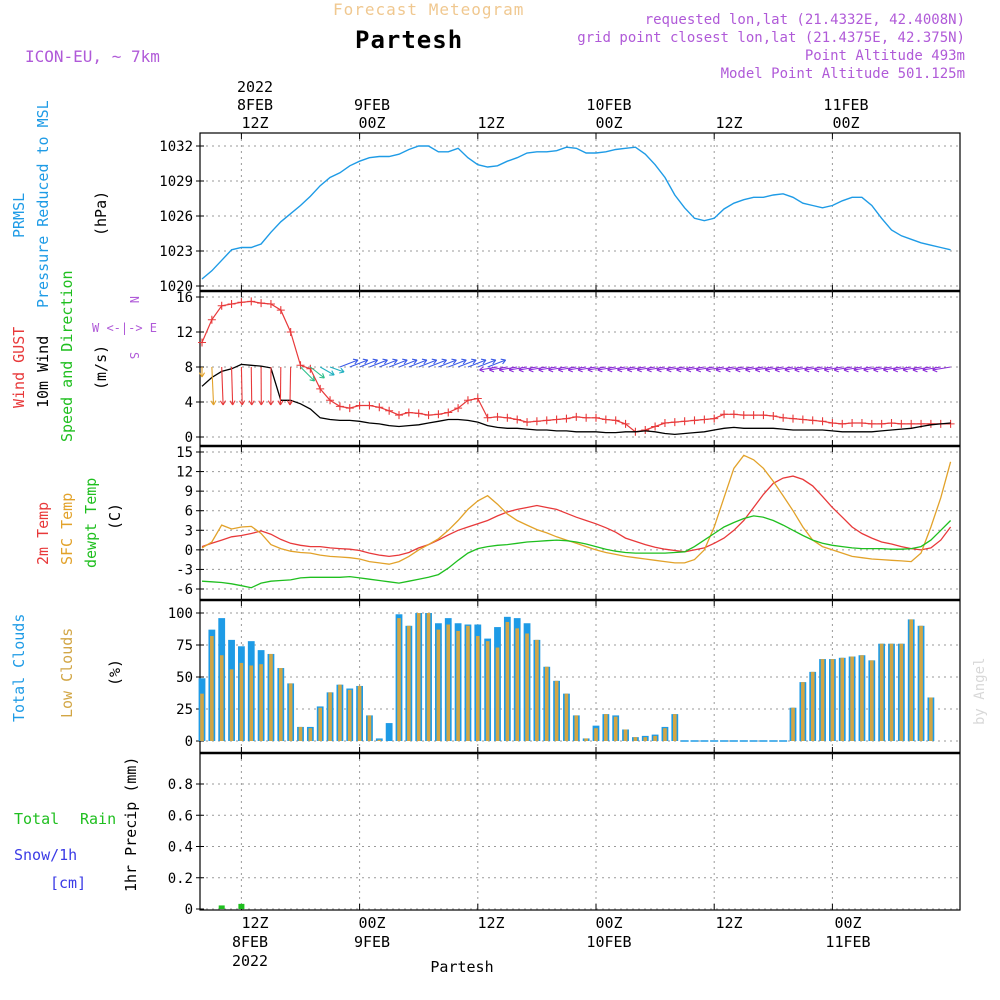 This screenshot has width=1000, height=1000. Describe the element at coordinates (847, 923) in the screenshot. I see `bottom-hour-00z-11feb: 00Z` at that location.